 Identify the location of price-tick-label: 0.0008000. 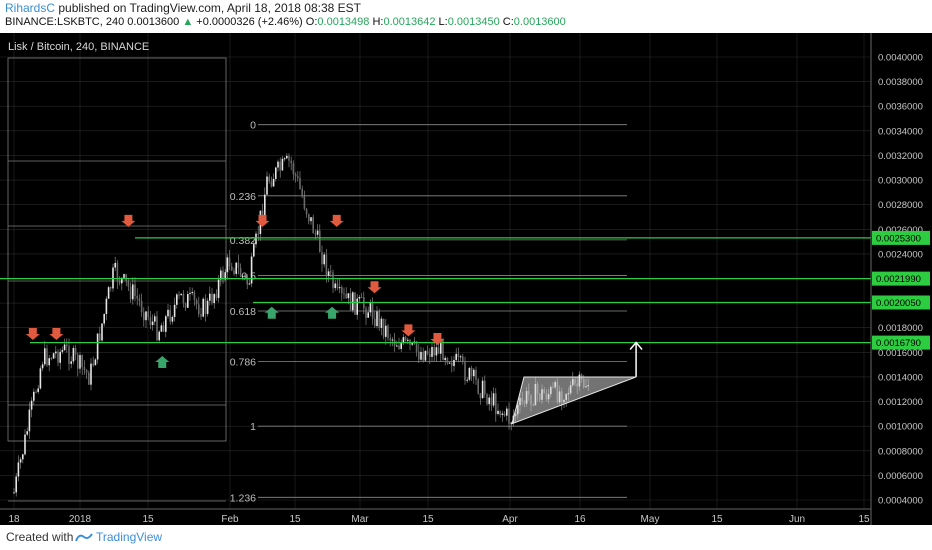
(900, 451).